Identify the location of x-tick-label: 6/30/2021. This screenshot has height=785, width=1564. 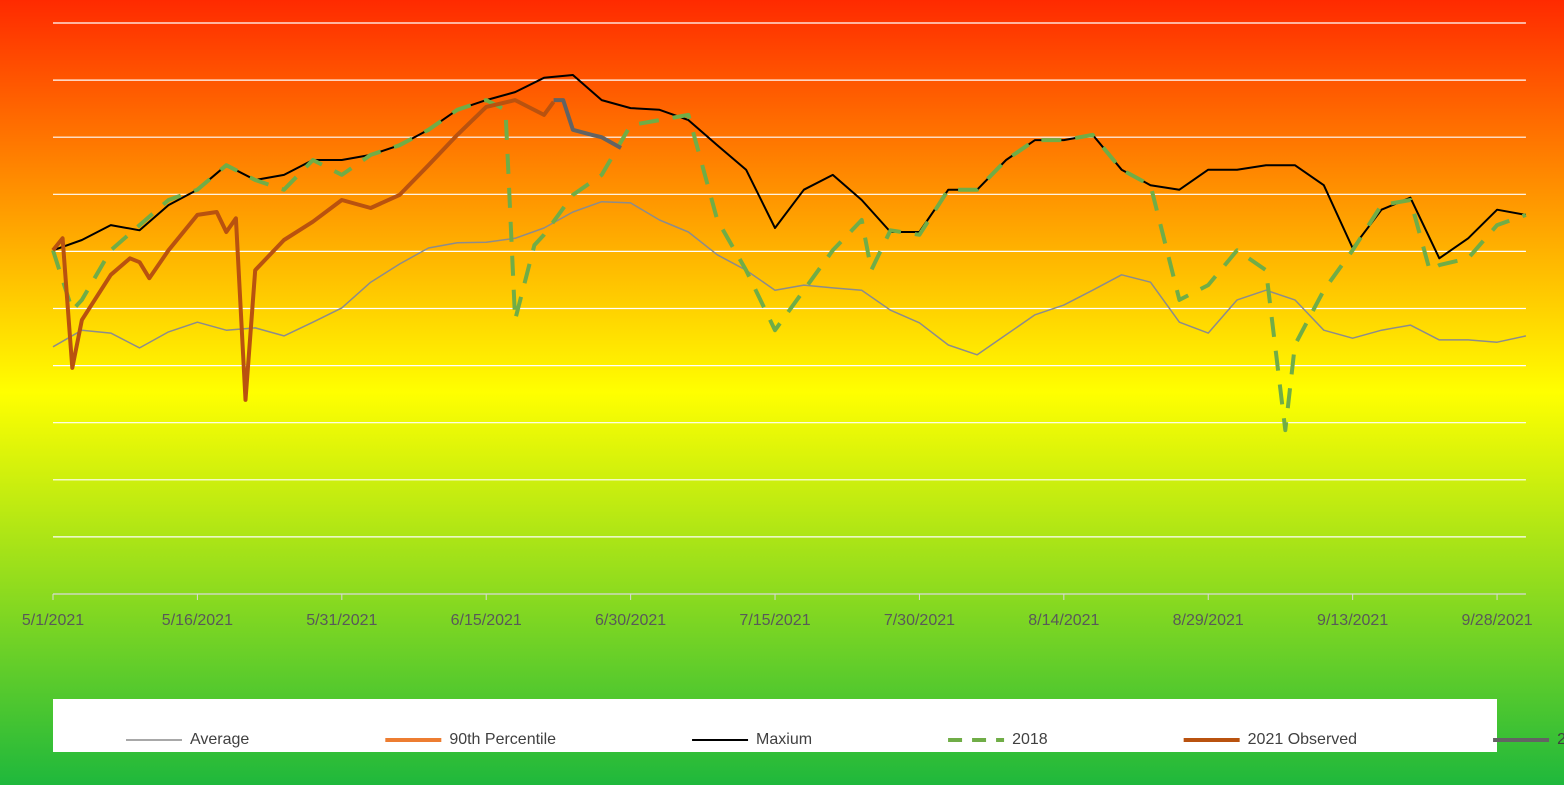
(630, 620).